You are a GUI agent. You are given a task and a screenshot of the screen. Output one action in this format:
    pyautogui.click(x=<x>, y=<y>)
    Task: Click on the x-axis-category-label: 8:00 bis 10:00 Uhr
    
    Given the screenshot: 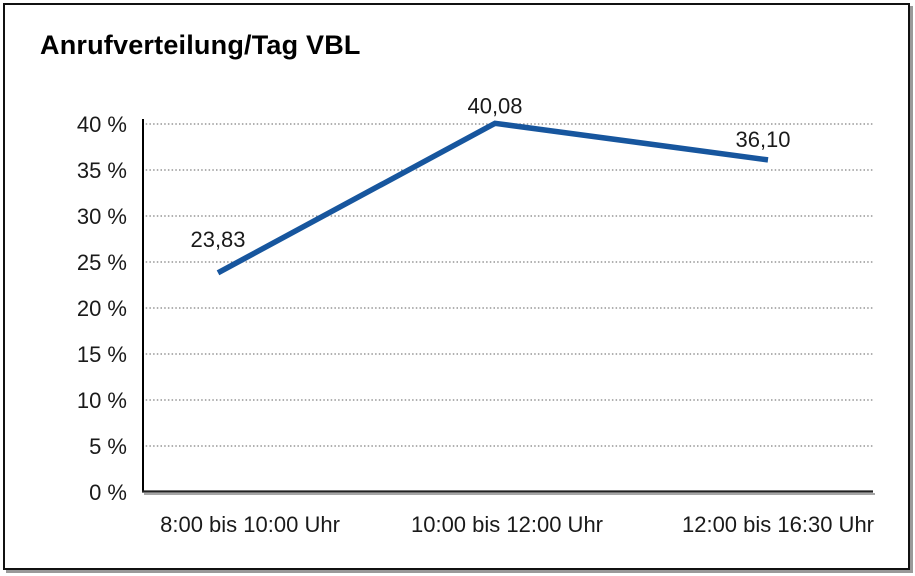 What is the action you would take?
    pyautogui.click(x=250, y=524)
    